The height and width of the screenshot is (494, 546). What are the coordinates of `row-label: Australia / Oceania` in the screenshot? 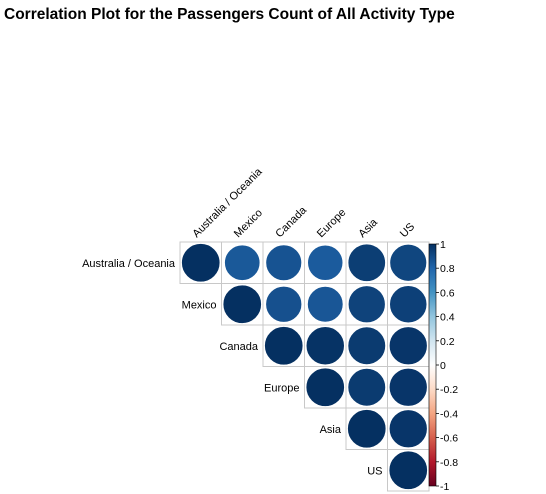 It's located at (129, 264).